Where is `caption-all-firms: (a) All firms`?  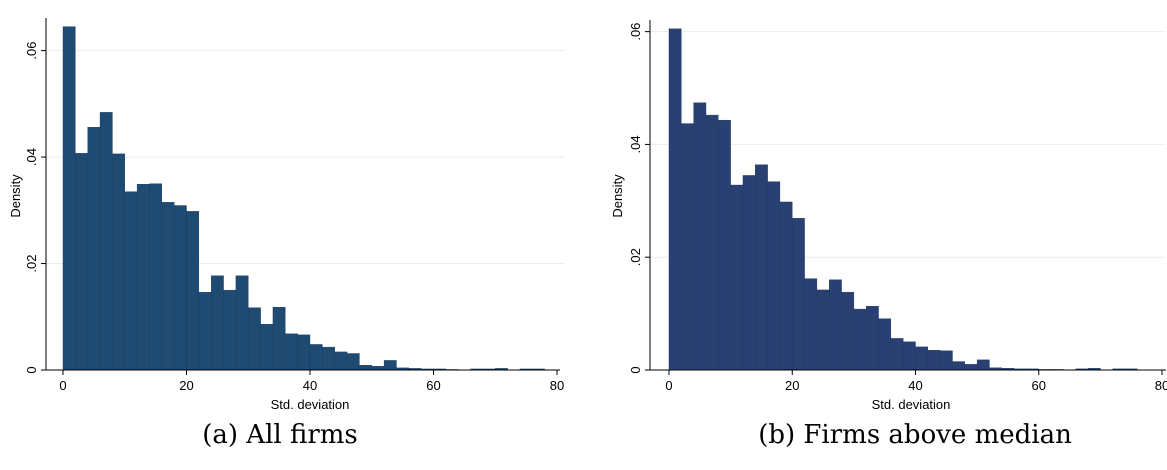 caption-all-firms: (a) All firms is located at coordinates (280, 435).